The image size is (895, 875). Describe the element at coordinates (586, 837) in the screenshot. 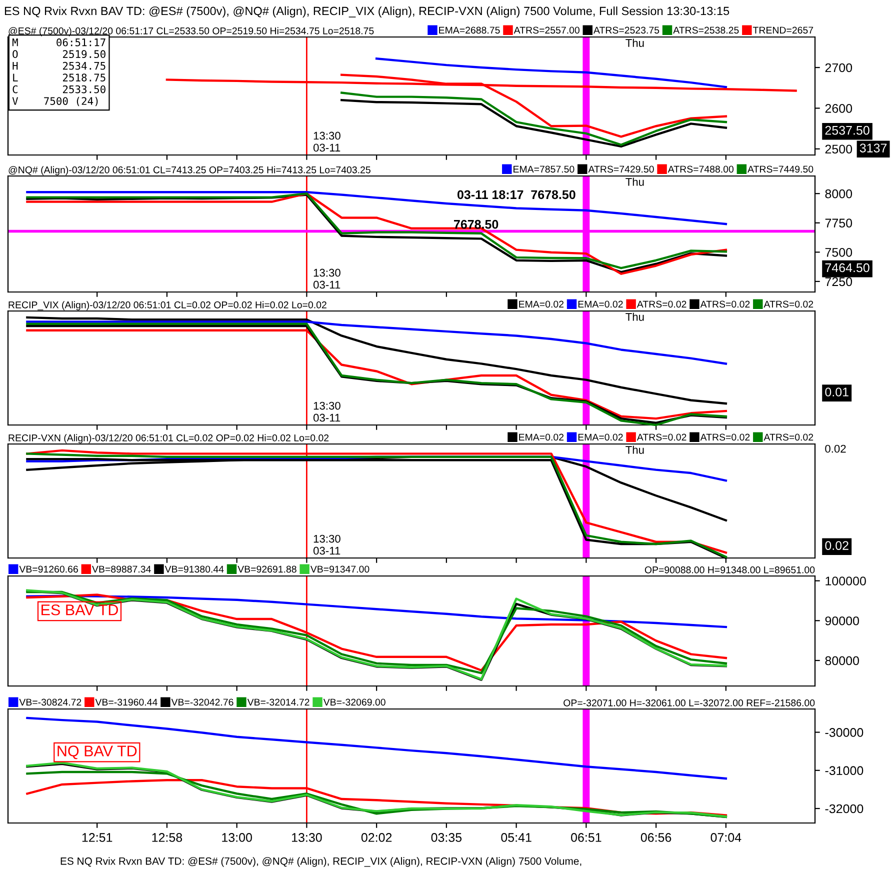

I see `x-tick-label: 06:51` at that location.